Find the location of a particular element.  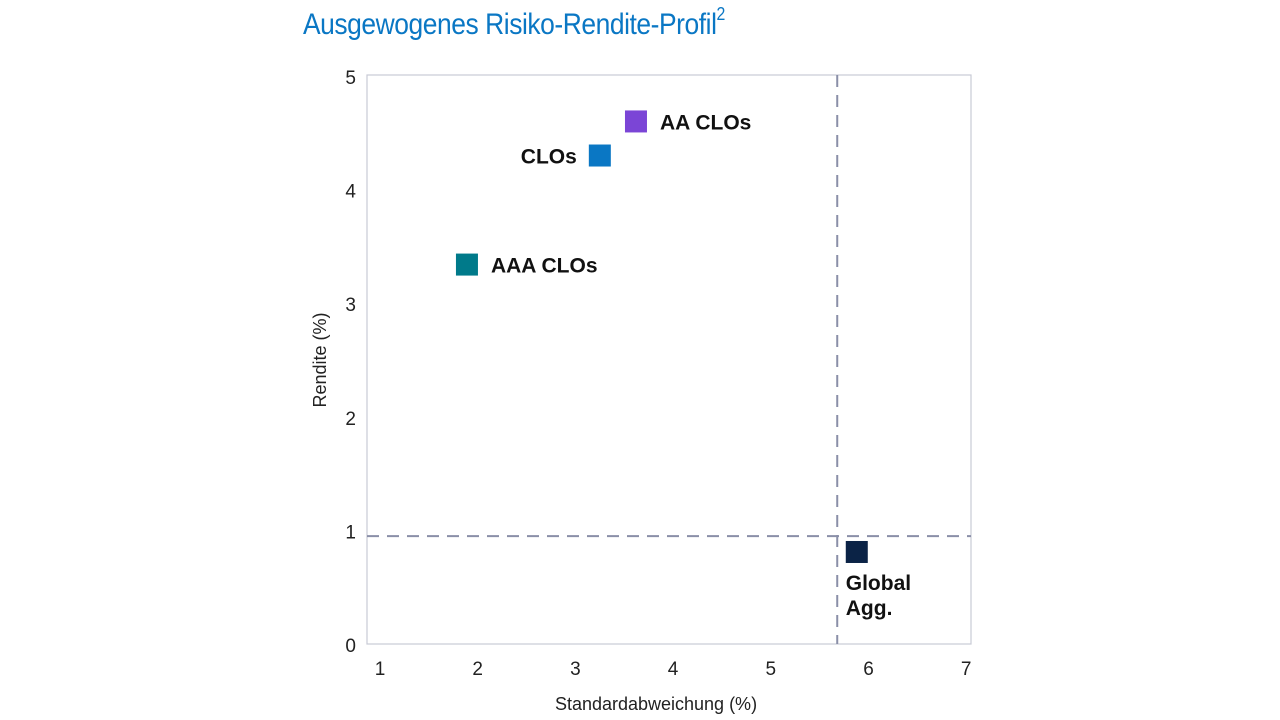

x-tick-label: 3 is located at coordinates (575, 669).